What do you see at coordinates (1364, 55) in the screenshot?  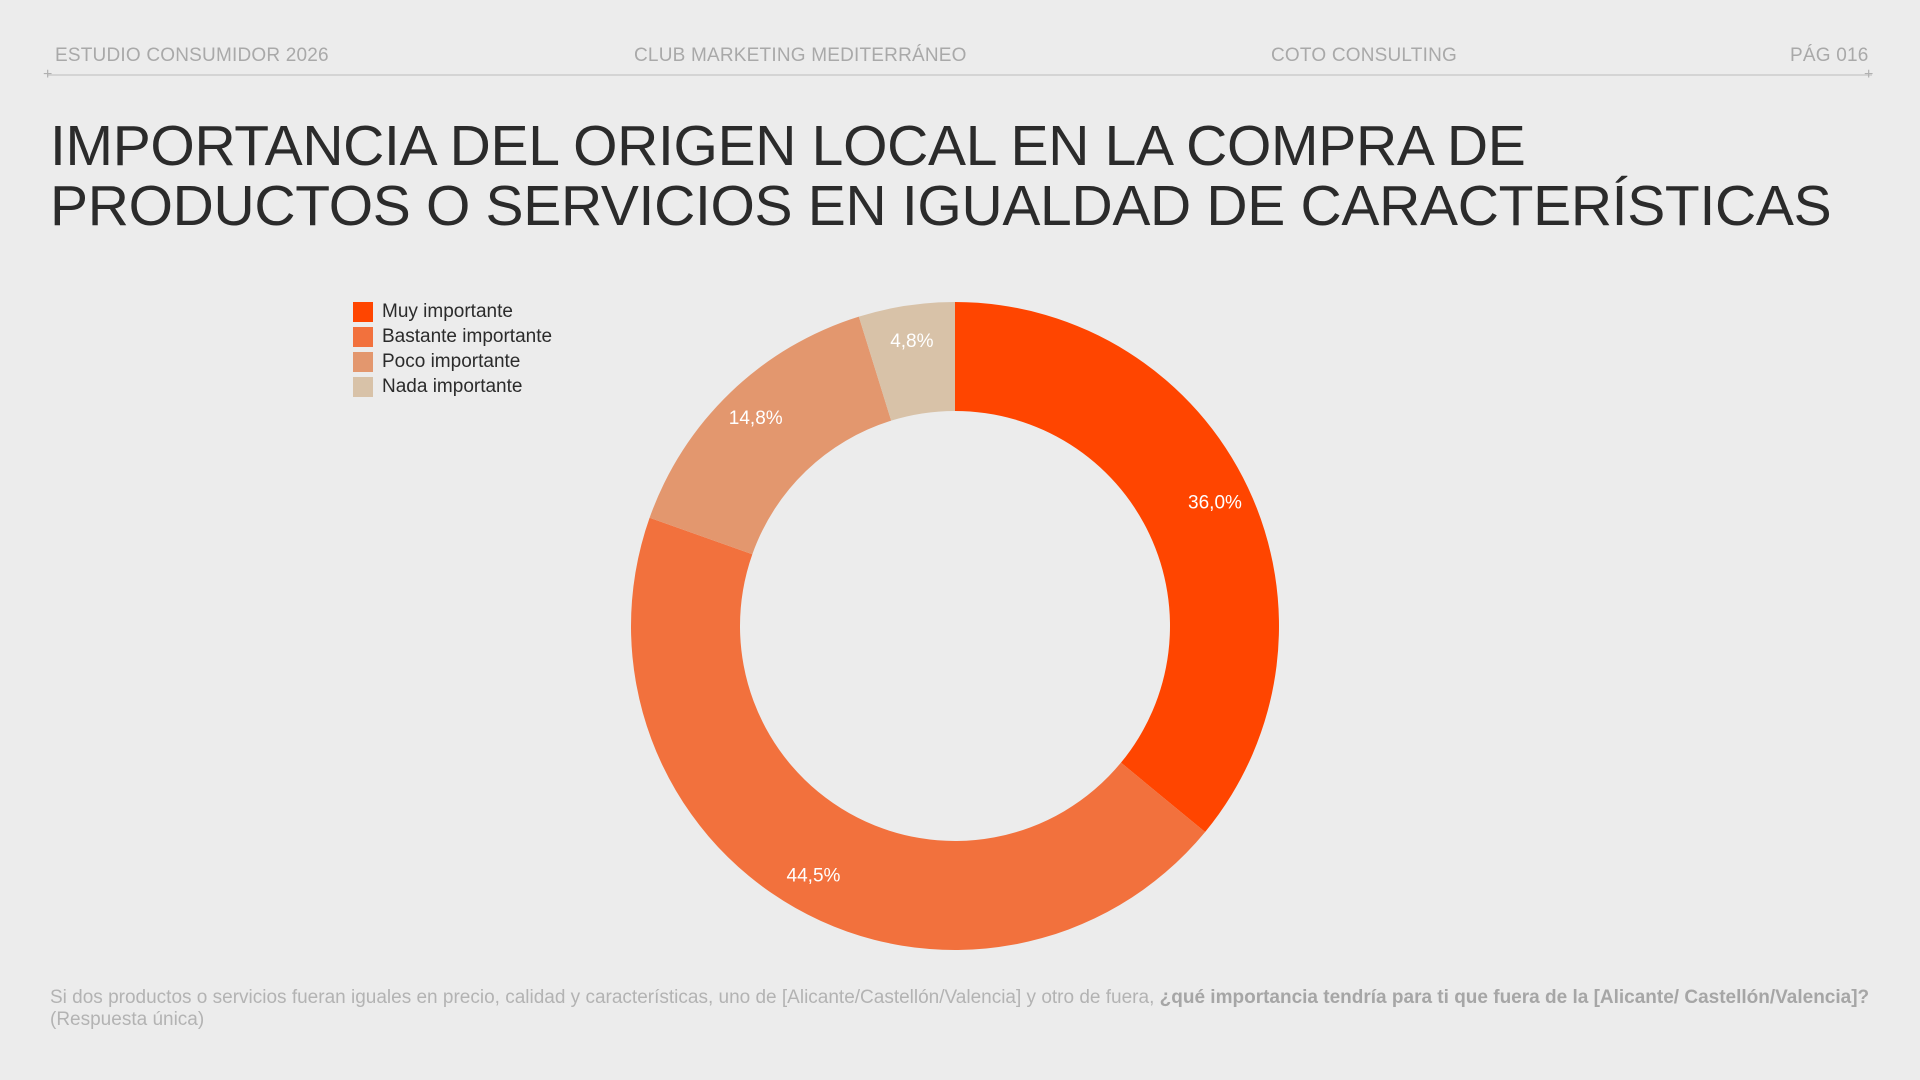 I see `header-consultant: COTO CONSULTING` at bounding box center [1364, 55].